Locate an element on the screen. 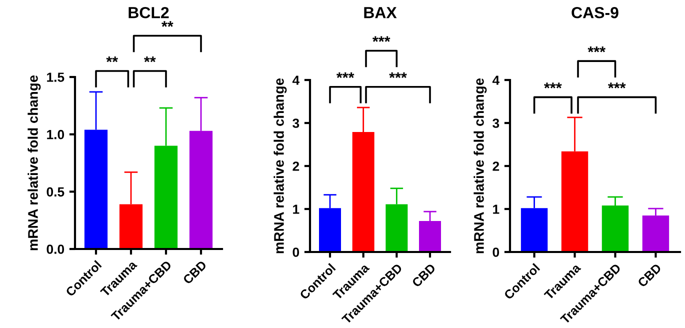  chart-title: BCL2 is located at coordinates (148, 12).